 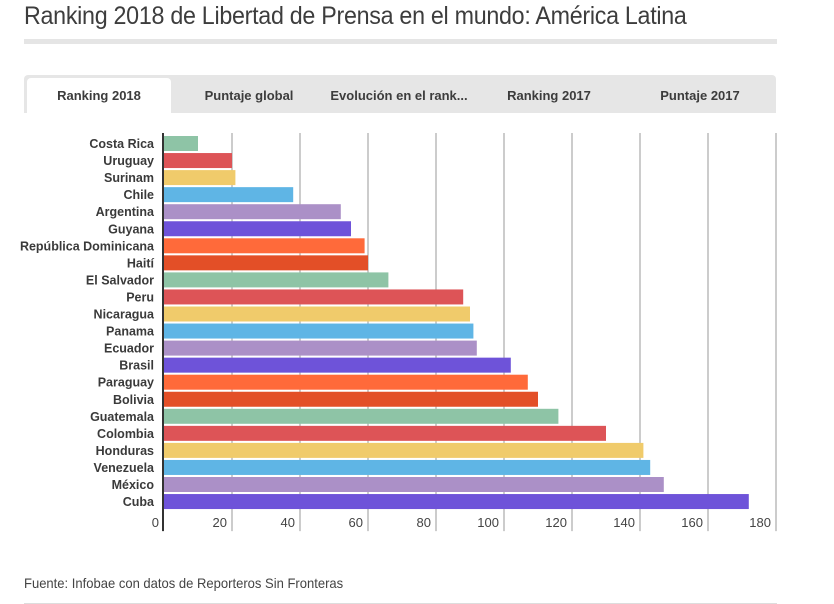 I want to click on category-label: El Salvador, so click(x=120, y=280).